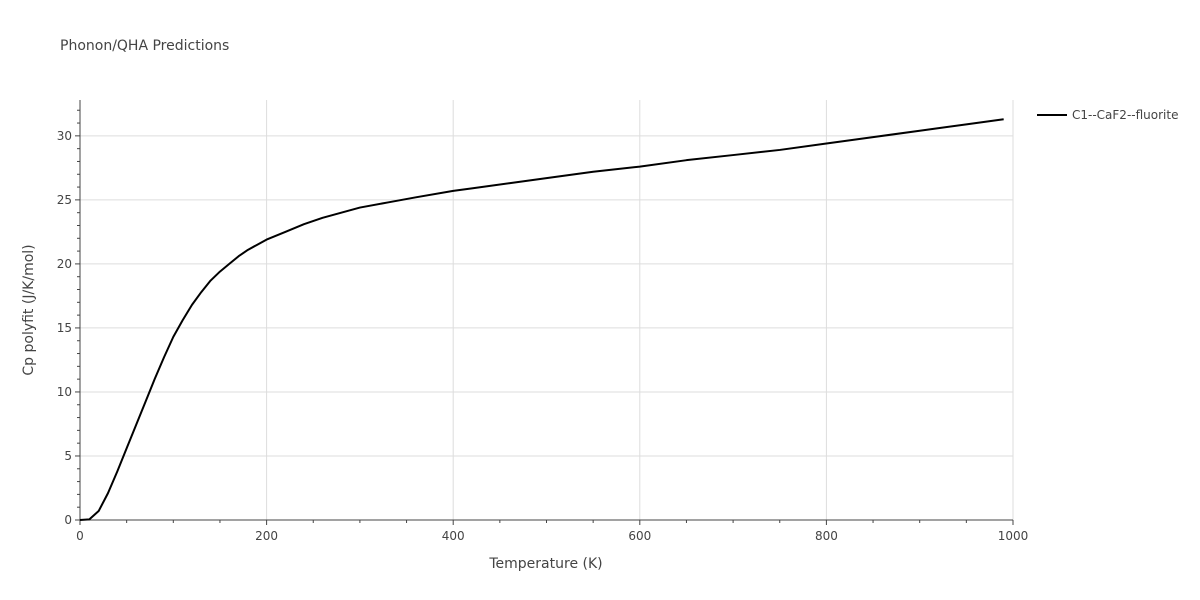 The height and width of the screenshot is (600, 1200). Describe the element at coordinates (545, 564) in the screenshot. I see `x-axis-title: Temperature (K)` at that location.